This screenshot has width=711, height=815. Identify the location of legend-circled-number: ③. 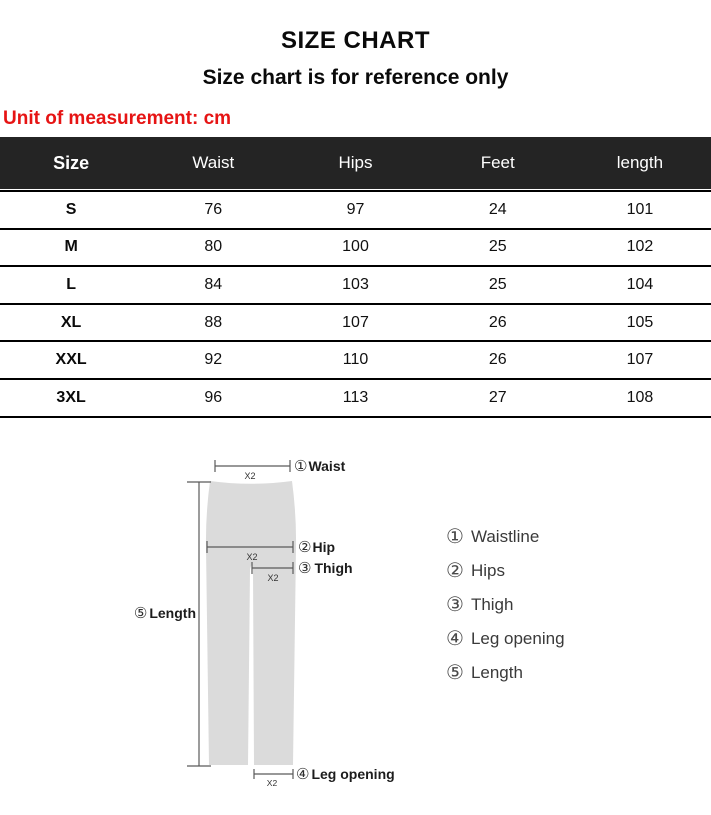
(455, 605).